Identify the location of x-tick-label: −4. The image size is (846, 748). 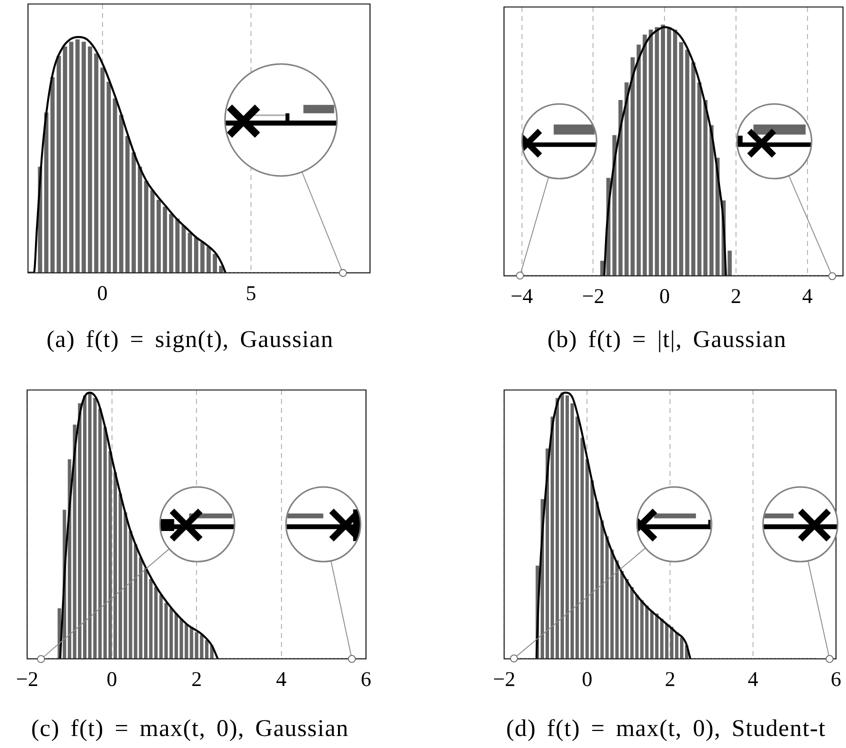
(522, 296).